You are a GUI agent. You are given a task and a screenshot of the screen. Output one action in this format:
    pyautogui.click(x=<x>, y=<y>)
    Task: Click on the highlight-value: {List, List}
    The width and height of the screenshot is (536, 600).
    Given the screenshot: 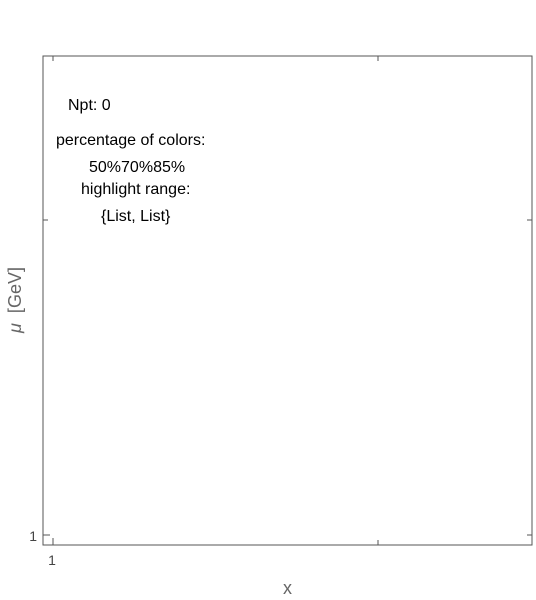 What is the action you would take?
    pyautogui.click(x=136, y=216)
    